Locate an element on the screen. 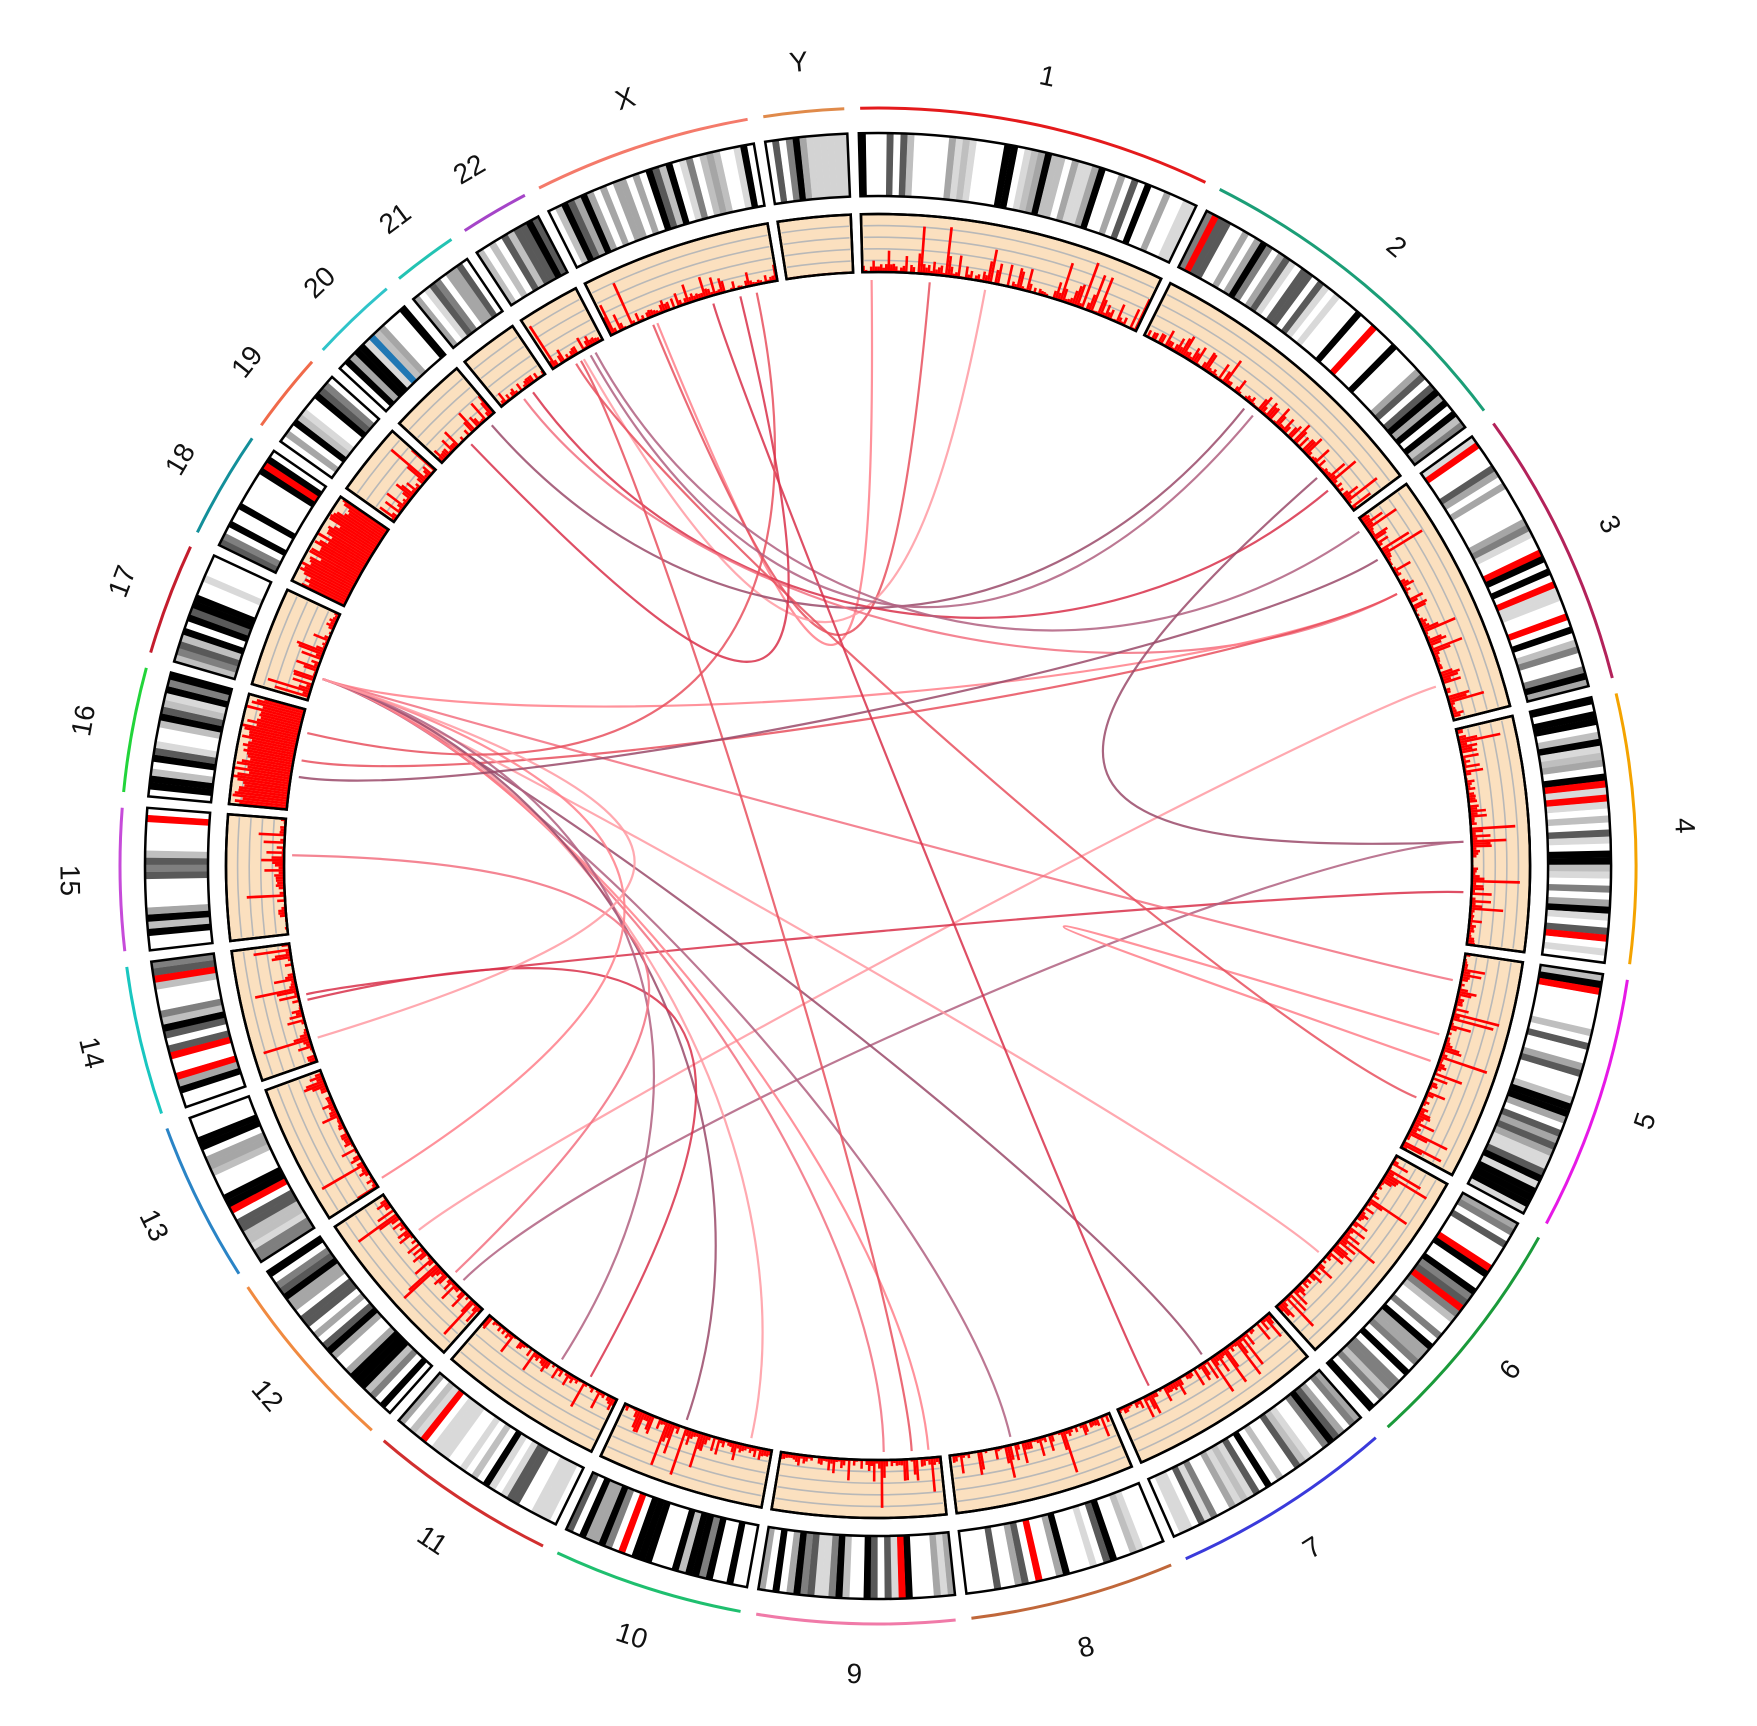 The height and width of the screenshot is (1726, 1757). chr-21-color-arc is located at coordinates (425, 259).